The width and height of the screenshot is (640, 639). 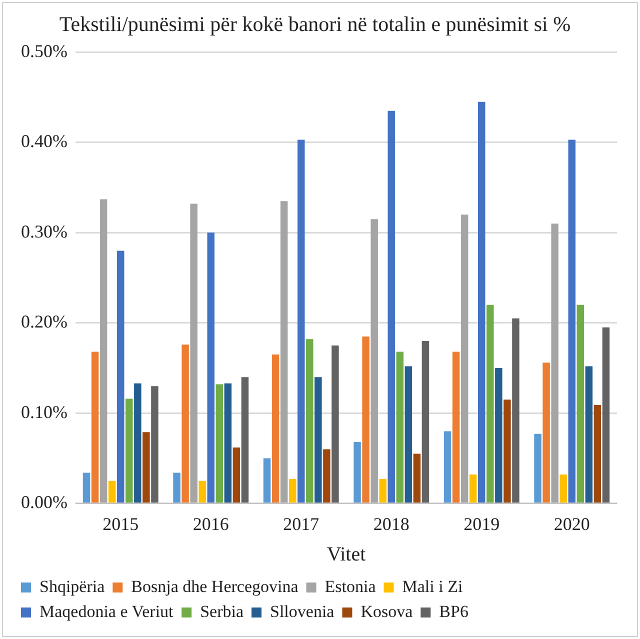 I want to click on x-tick-label: 2015, so click(x=120, y=524).